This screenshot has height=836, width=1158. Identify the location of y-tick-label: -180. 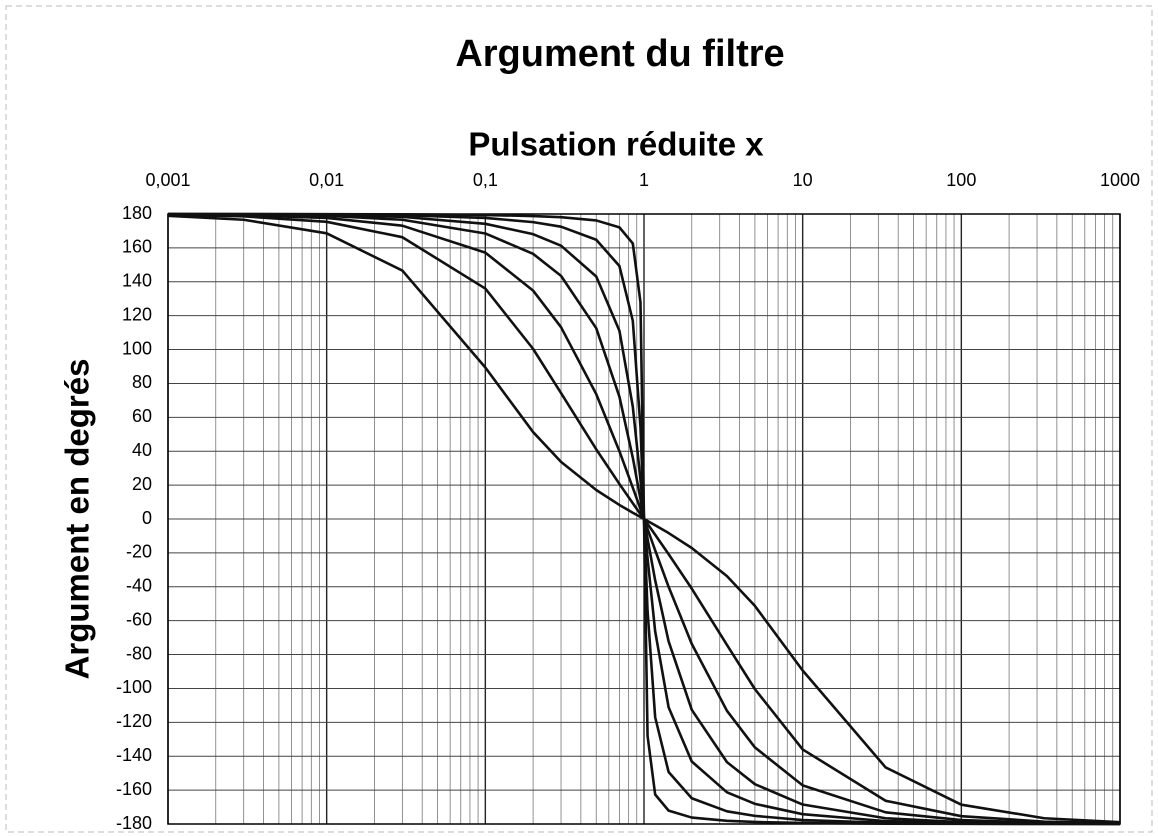
(134, 823).